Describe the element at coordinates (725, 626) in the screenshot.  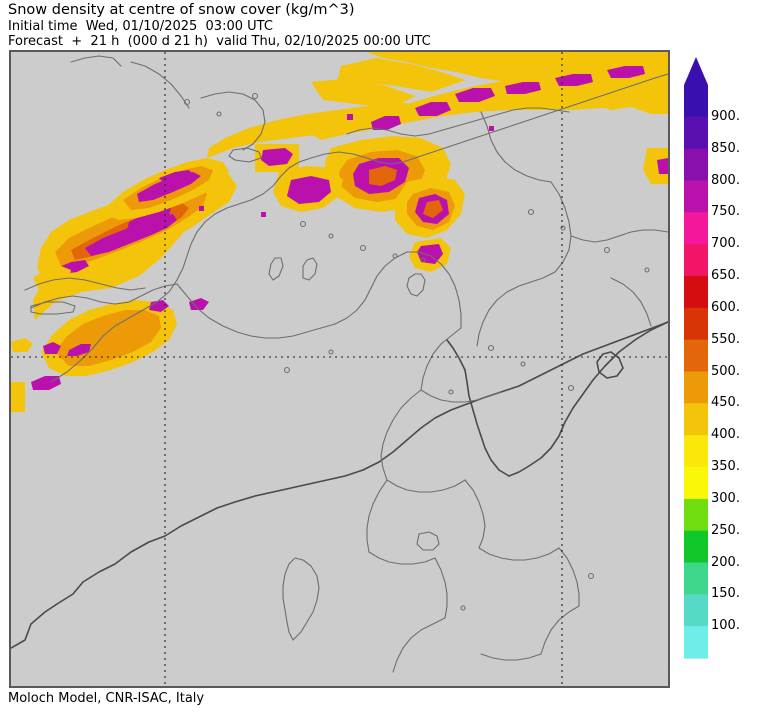
I see `colorbar-tick-label: 100.` at that location.